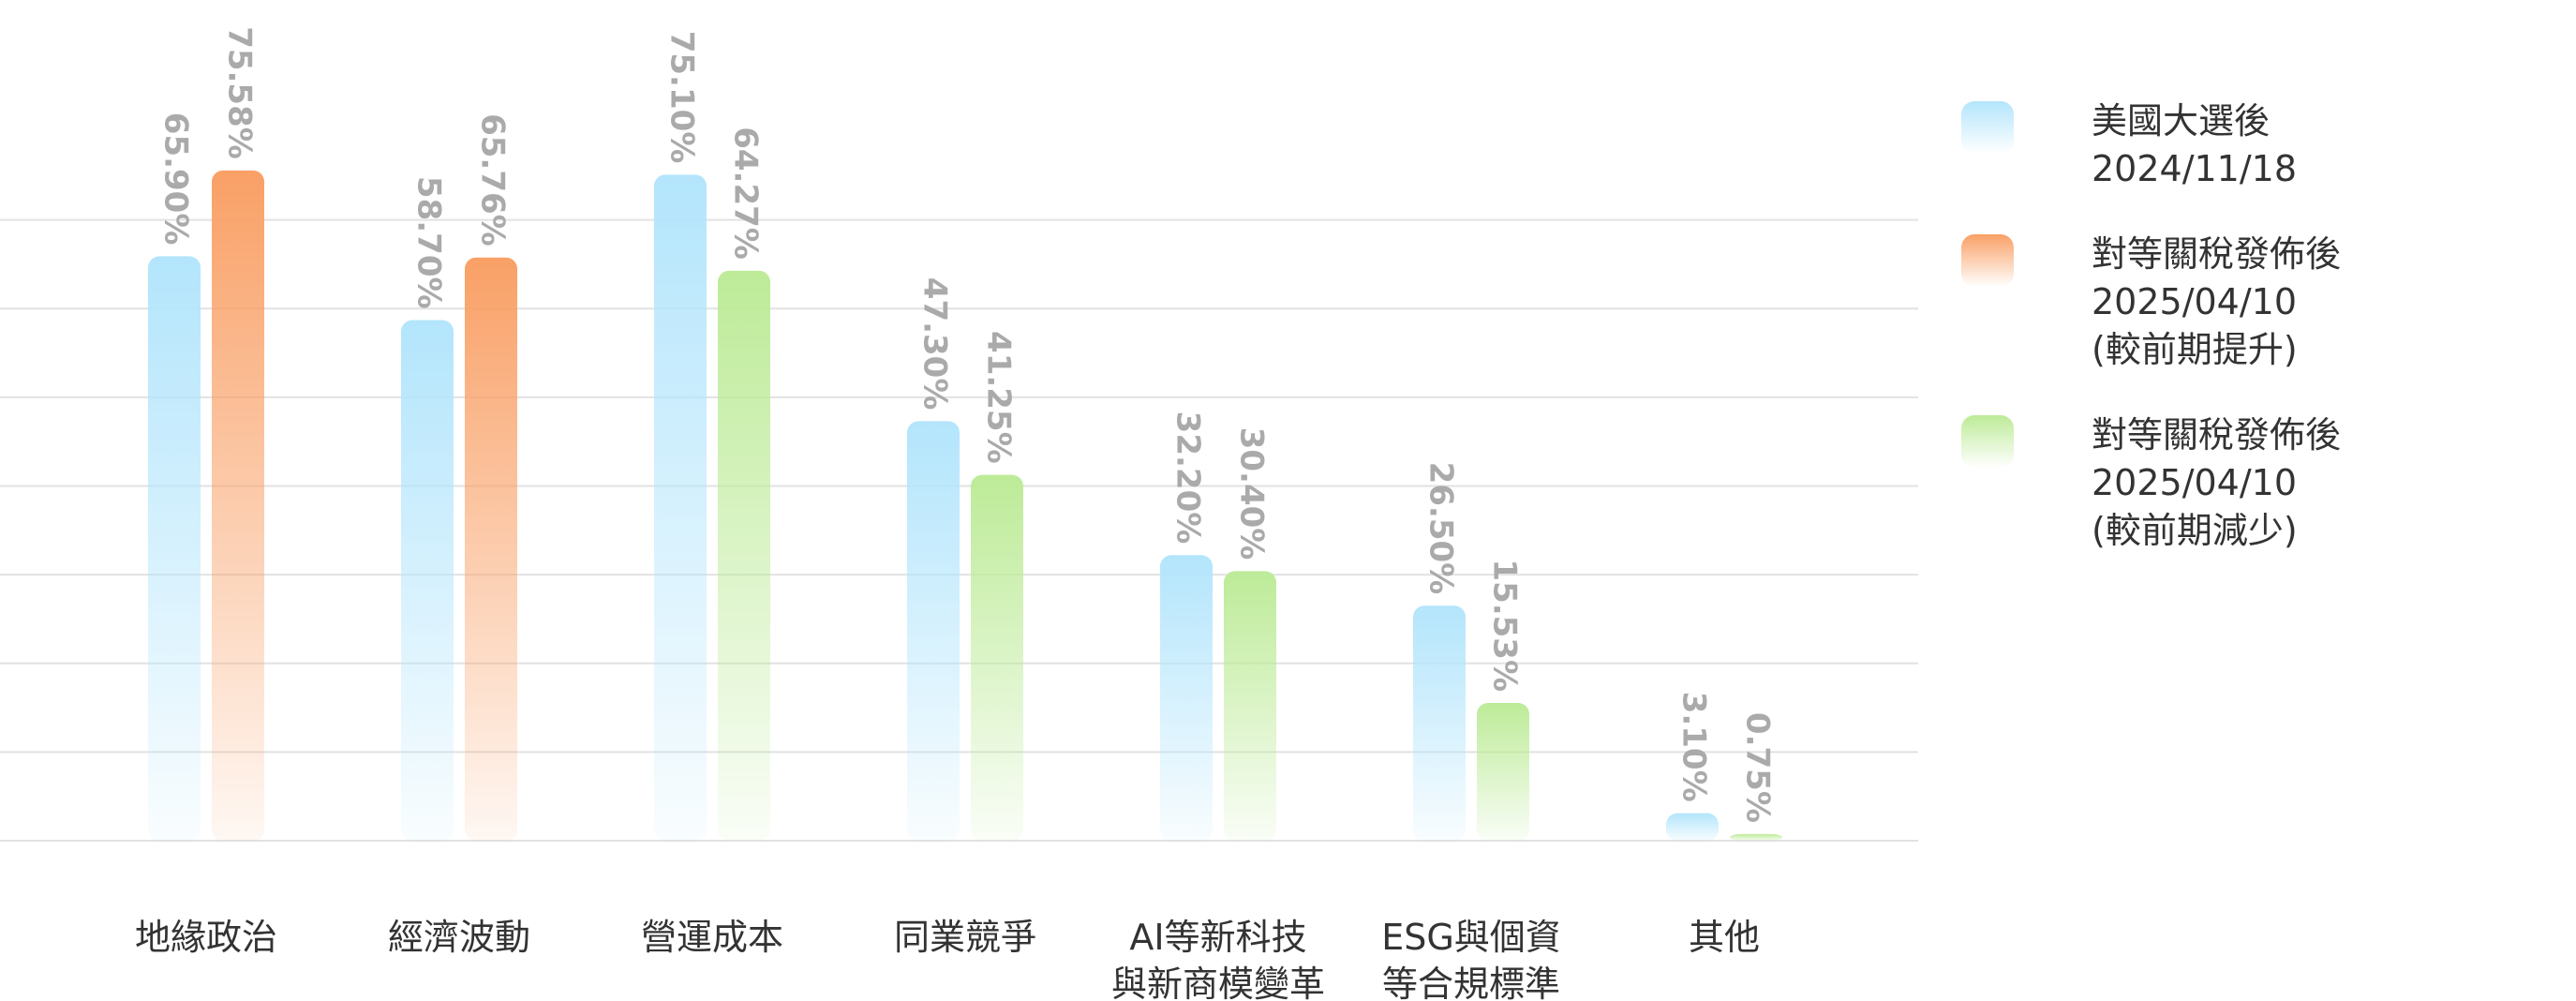 This screenshot has height=1001, width=2576. What do you see at coordinates (746, 193) in the screenshot?
I see `value-label: 64.27%` at bounding box center [746, 193].